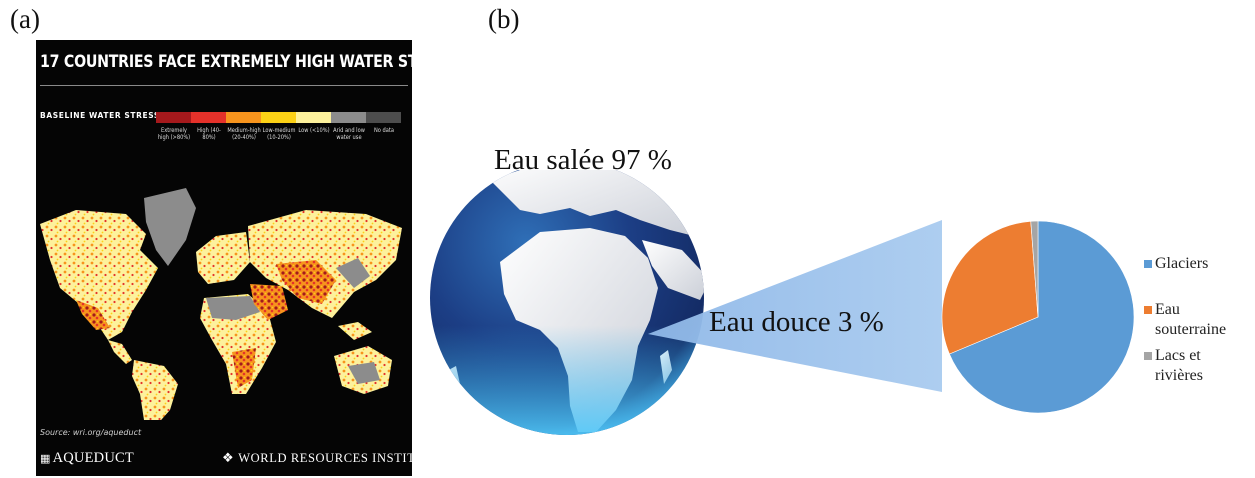 The width and height of the screenshot is (1255, 478). What do you see at coordinates (1191, 319) in the screenshot?
I see `legend-label-eau-souterraine: Eau souterraine` at bounding box center [1191, 319].